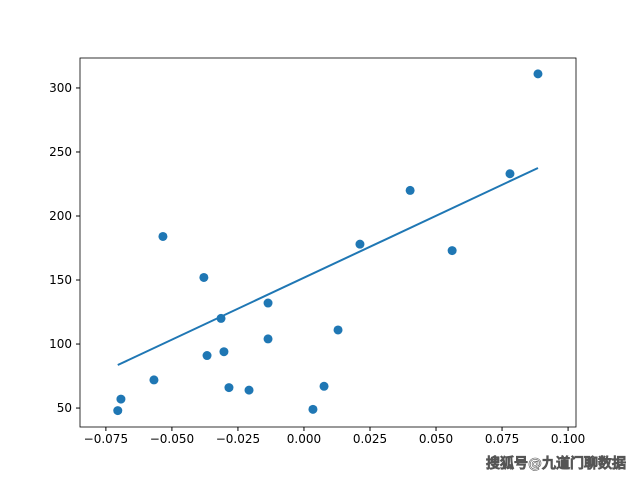 The height and width of the screenshot is (480, 640). What do you see at coordinates (370, 439) in the screenshot?
I see `x-tick-label: 0.025` at bounding box center [370, 439].